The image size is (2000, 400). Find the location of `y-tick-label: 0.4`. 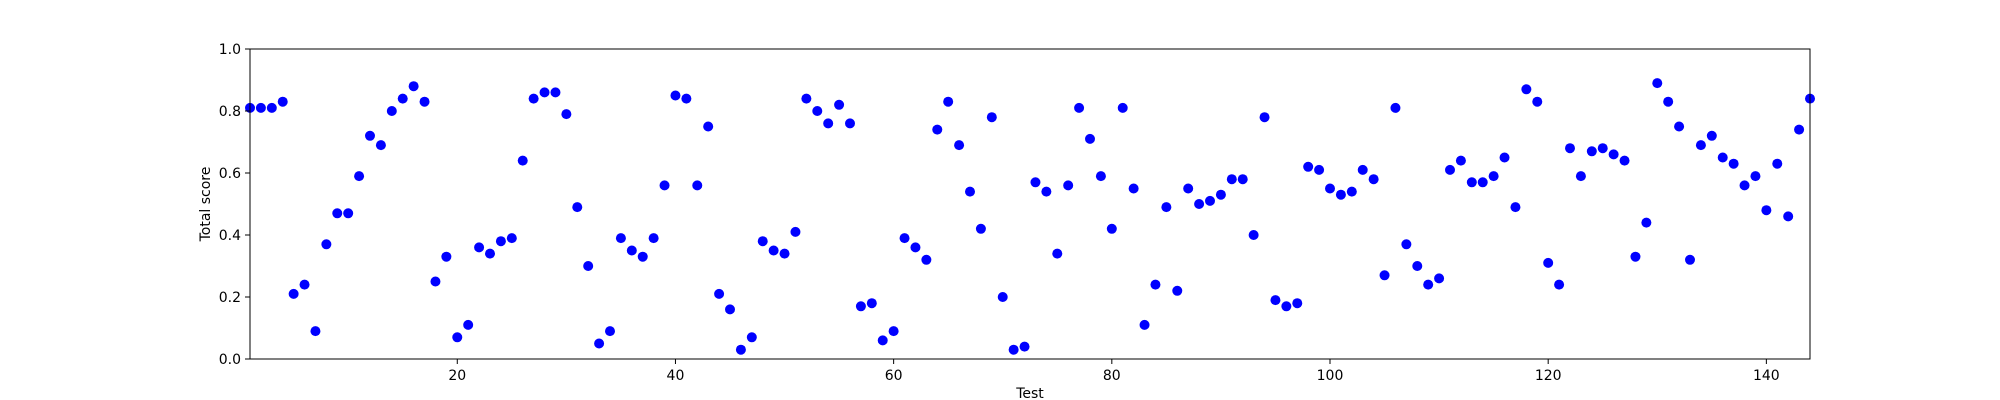

y-tick-label: 0.4 is located at coordinates (230, 236).